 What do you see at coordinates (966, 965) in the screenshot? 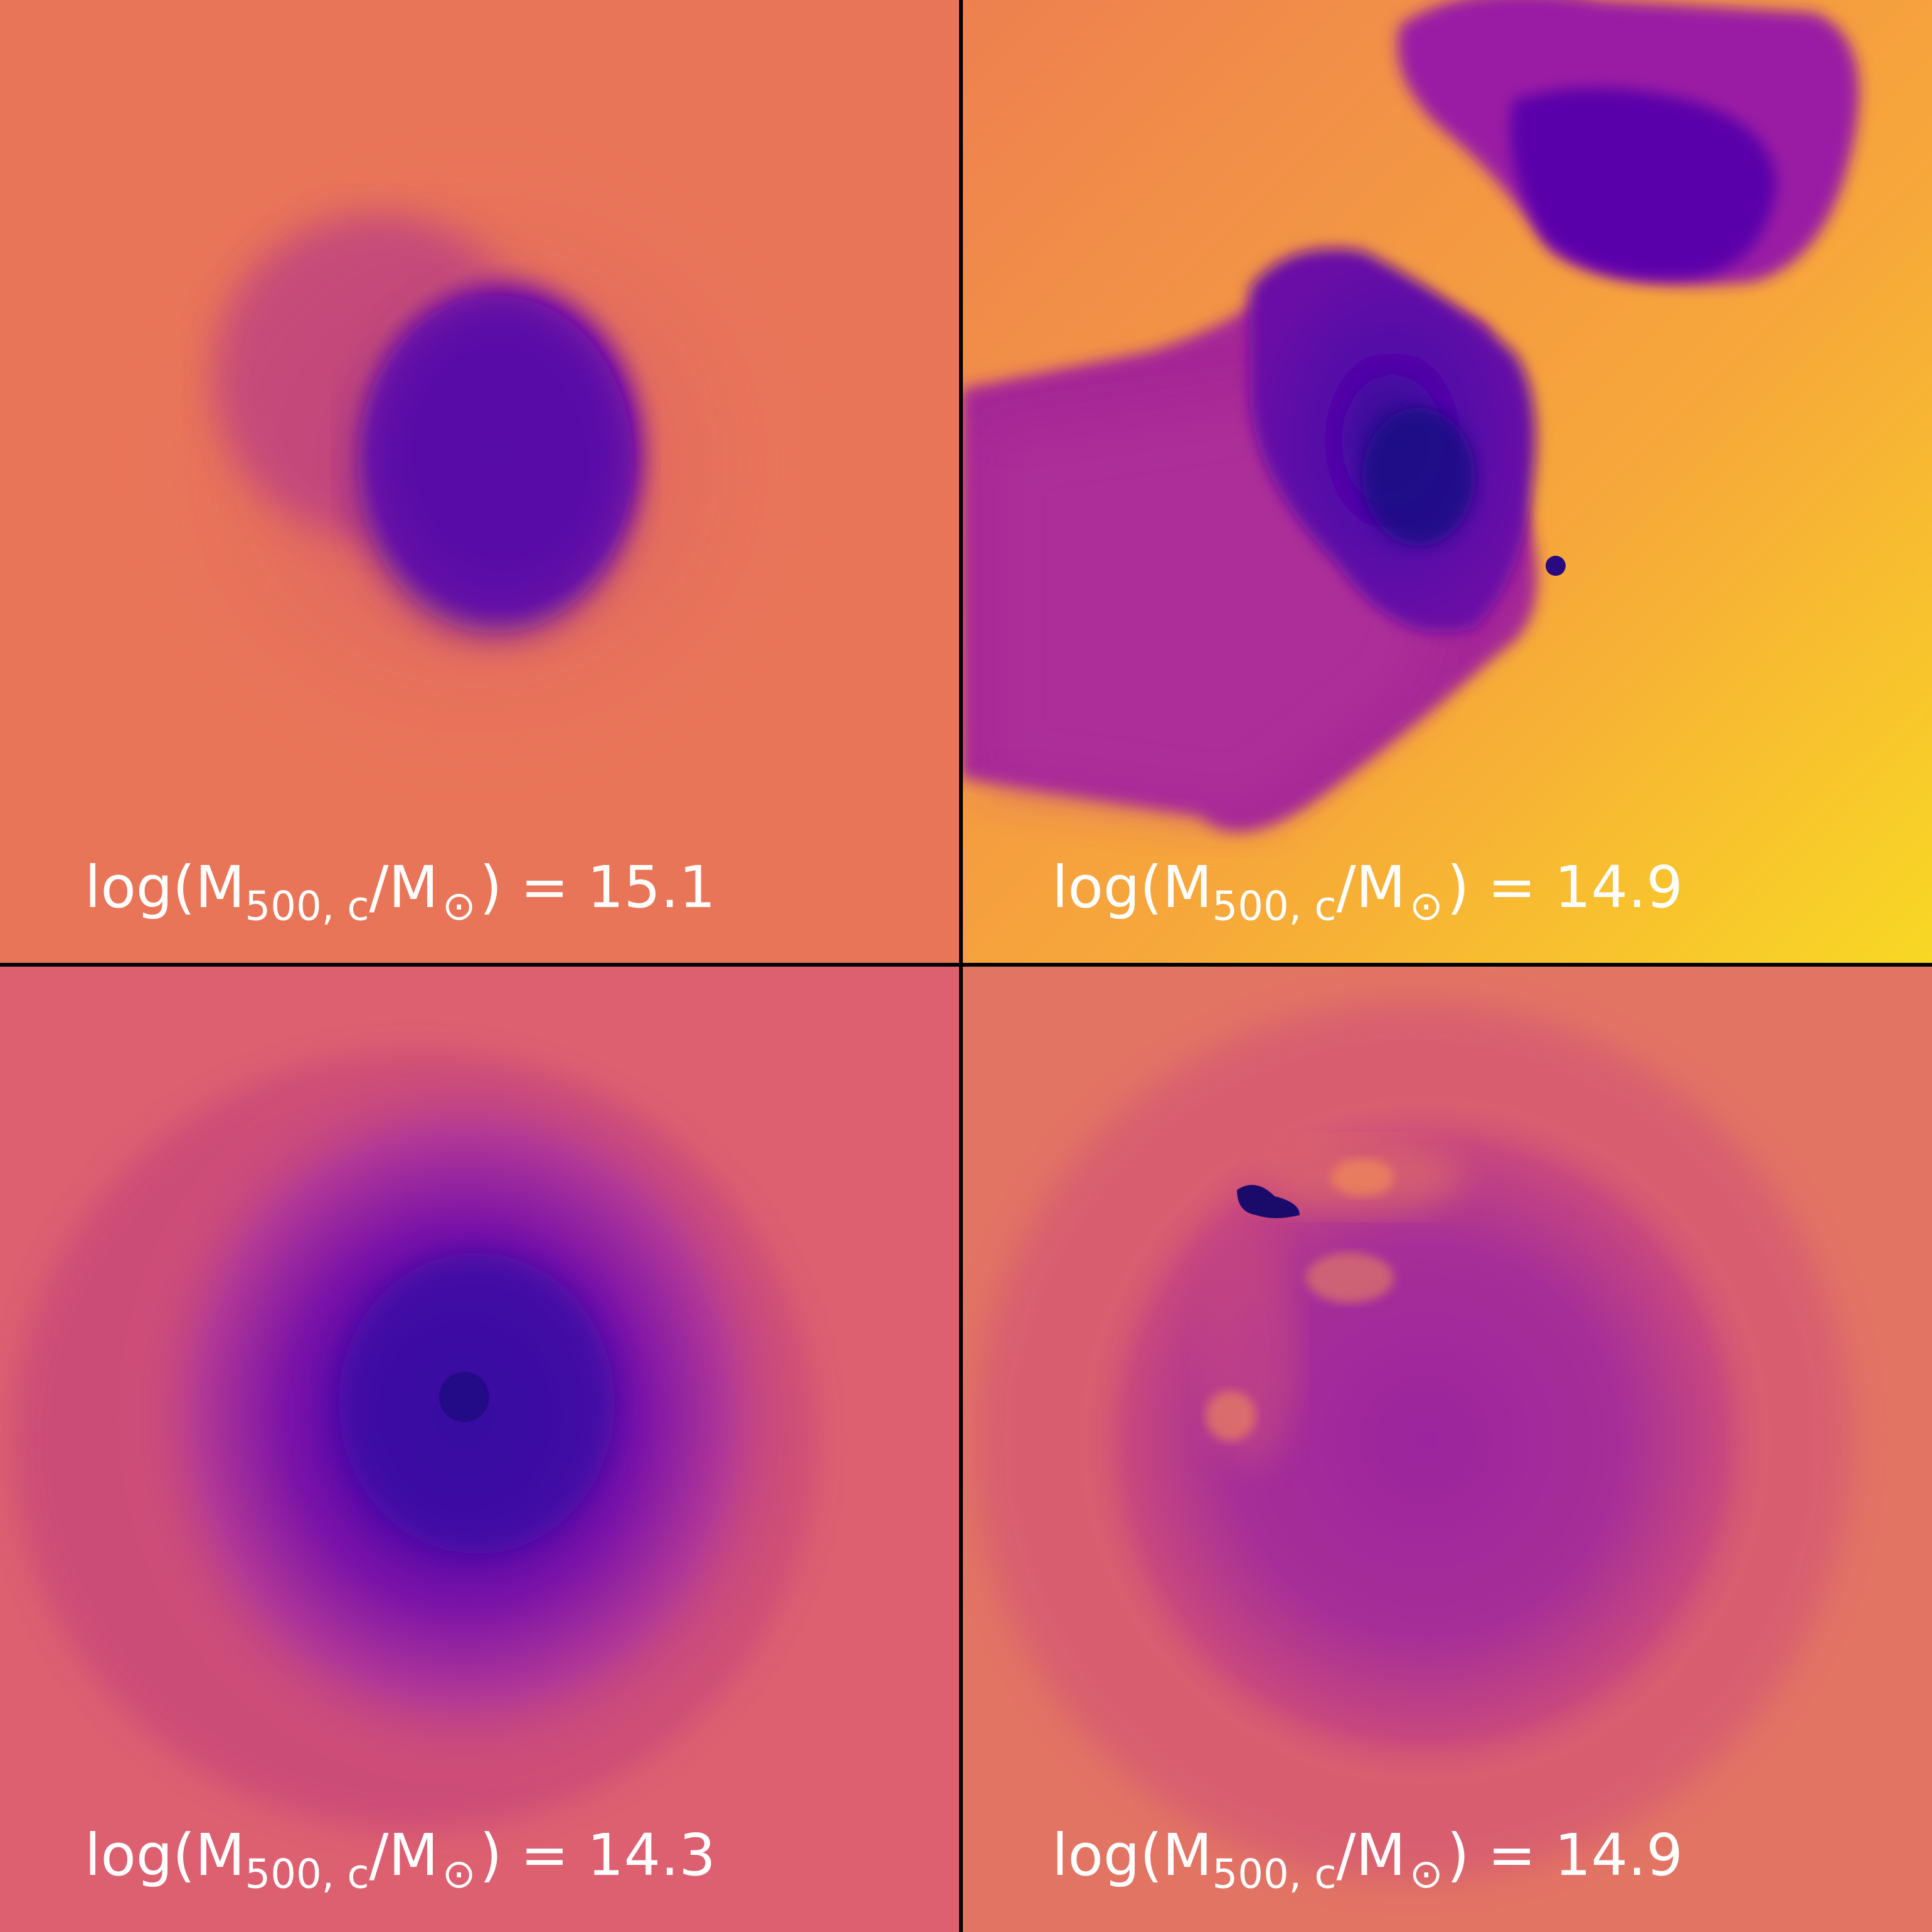
I see `horizontal-divider` at bounding box center [966, 965].